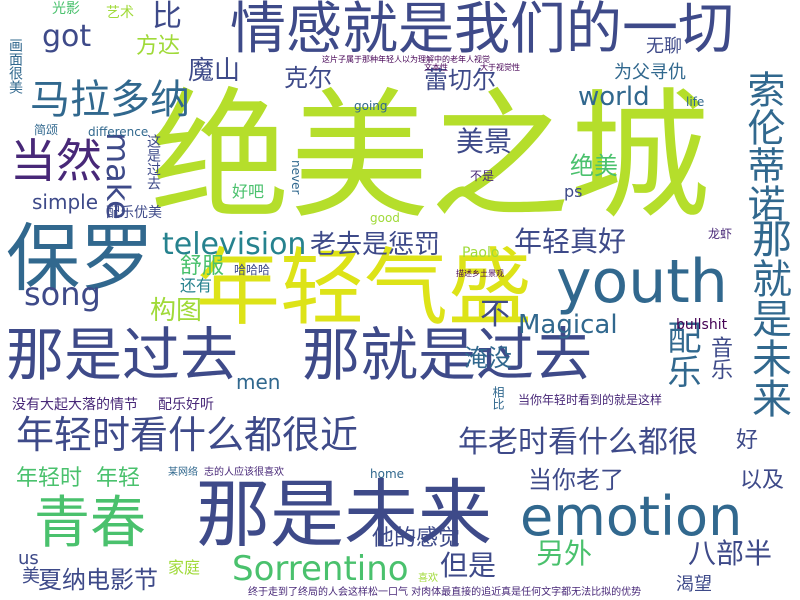 Image resolution: width=800 pixels, height=600 pixels. I want to click on word: 以及, so click(762, 480).